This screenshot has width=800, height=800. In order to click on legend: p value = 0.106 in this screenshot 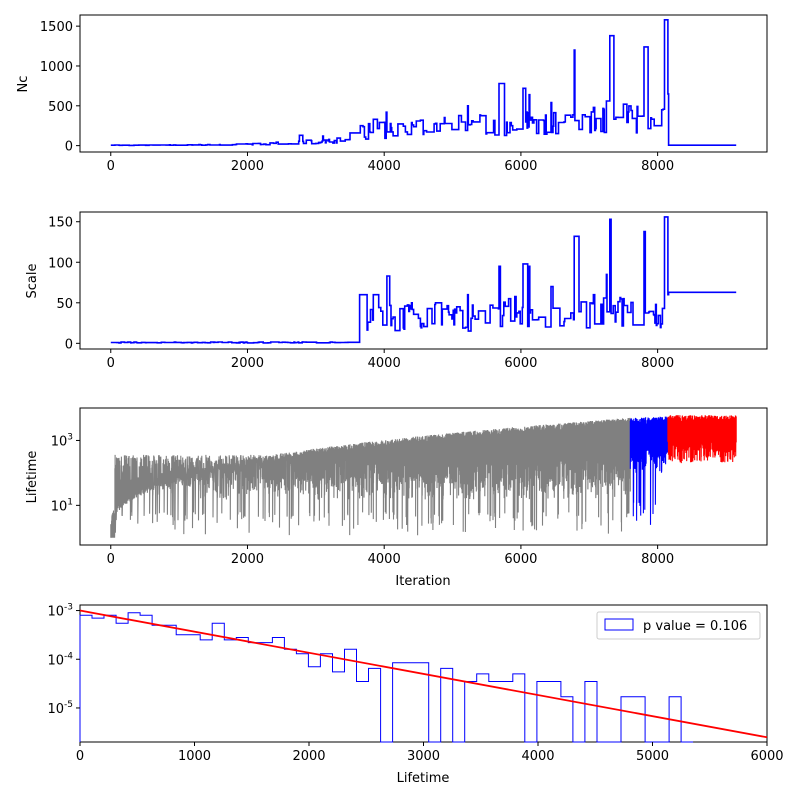, I will do `click(678, 625)`.